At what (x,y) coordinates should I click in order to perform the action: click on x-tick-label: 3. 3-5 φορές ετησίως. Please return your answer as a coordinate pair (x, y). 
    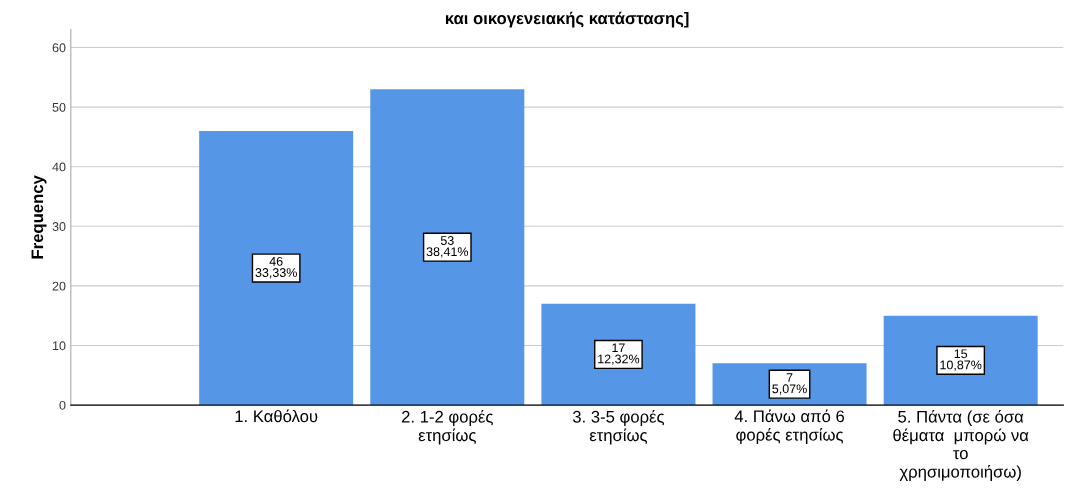
    Looking at the image, I should click on (618, 427).